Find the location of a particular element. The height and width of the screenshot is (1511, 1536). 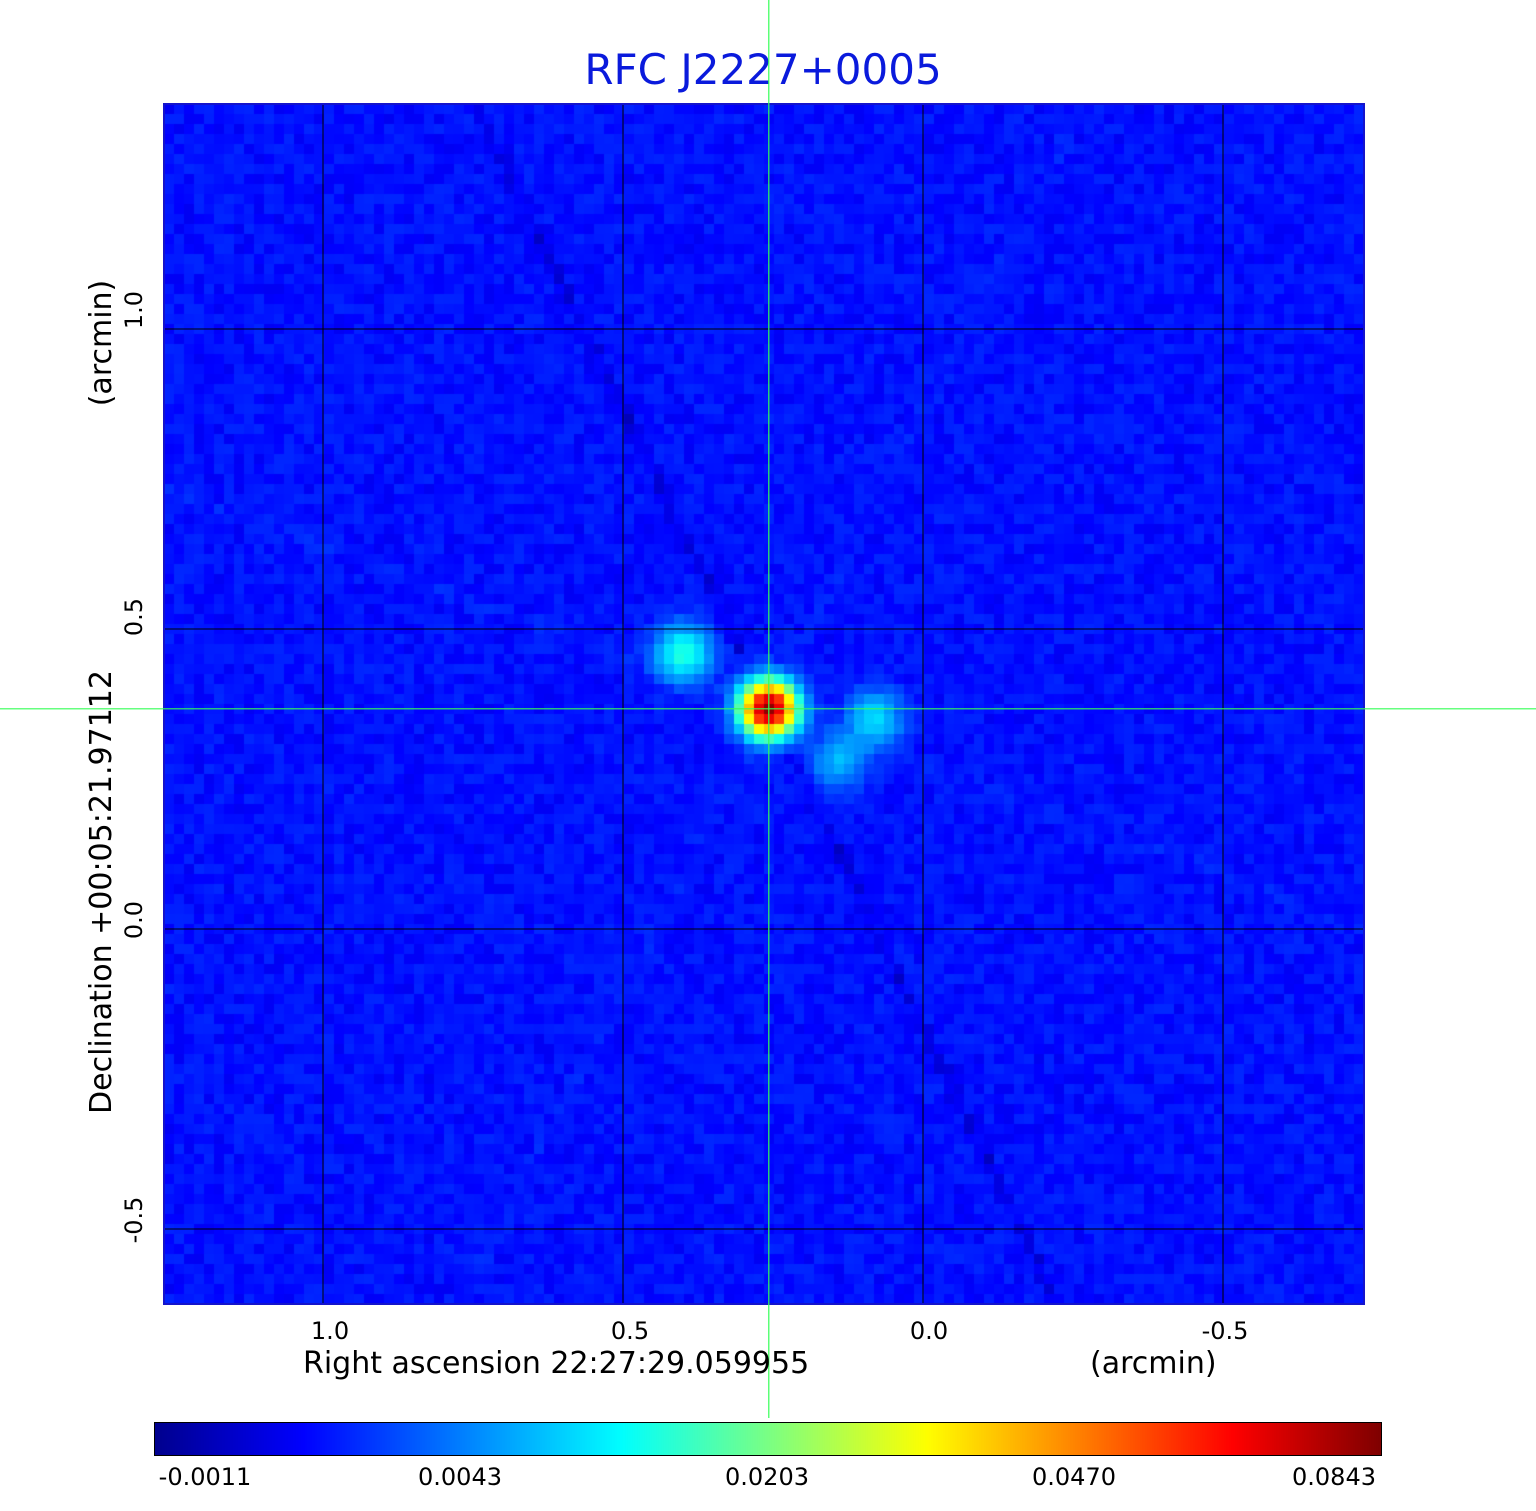

y-axis-label: Declination +00:05:21.97112 is located at coordinates (101, 892).